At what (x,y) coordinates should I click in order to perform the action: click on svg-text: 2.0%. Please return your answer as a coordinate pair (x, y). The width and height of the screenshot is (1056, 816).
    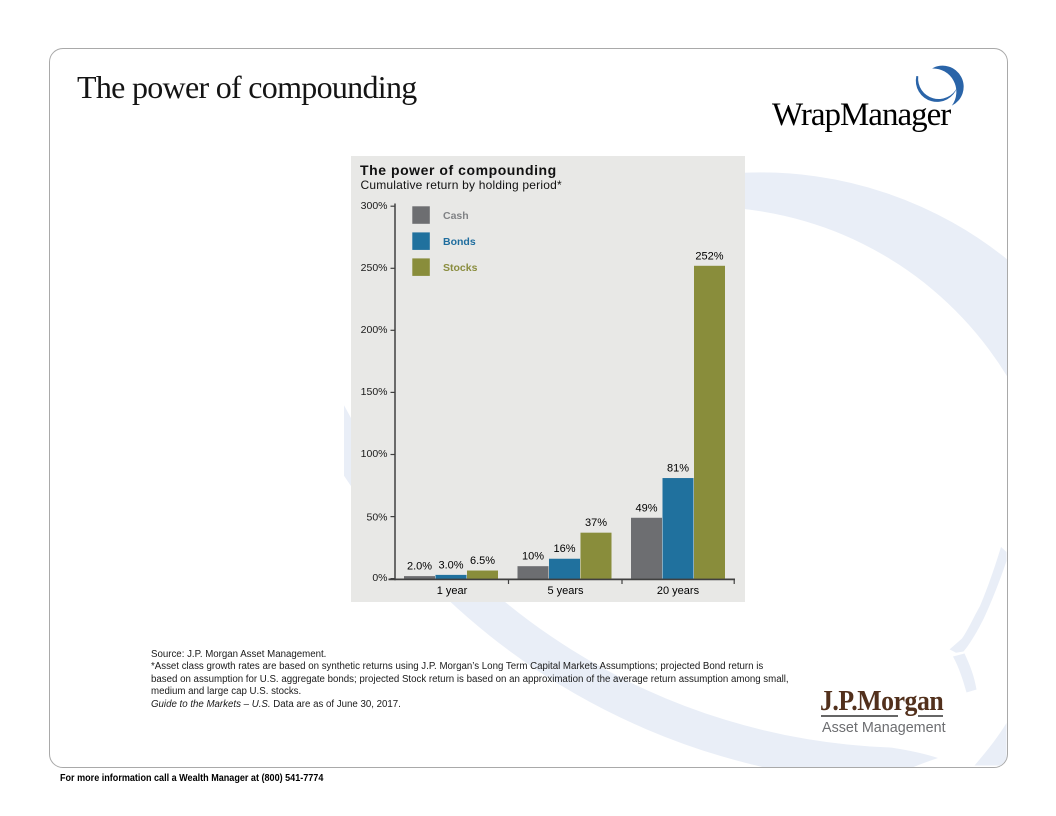
    Looking at the image, I should click on (419, 567).